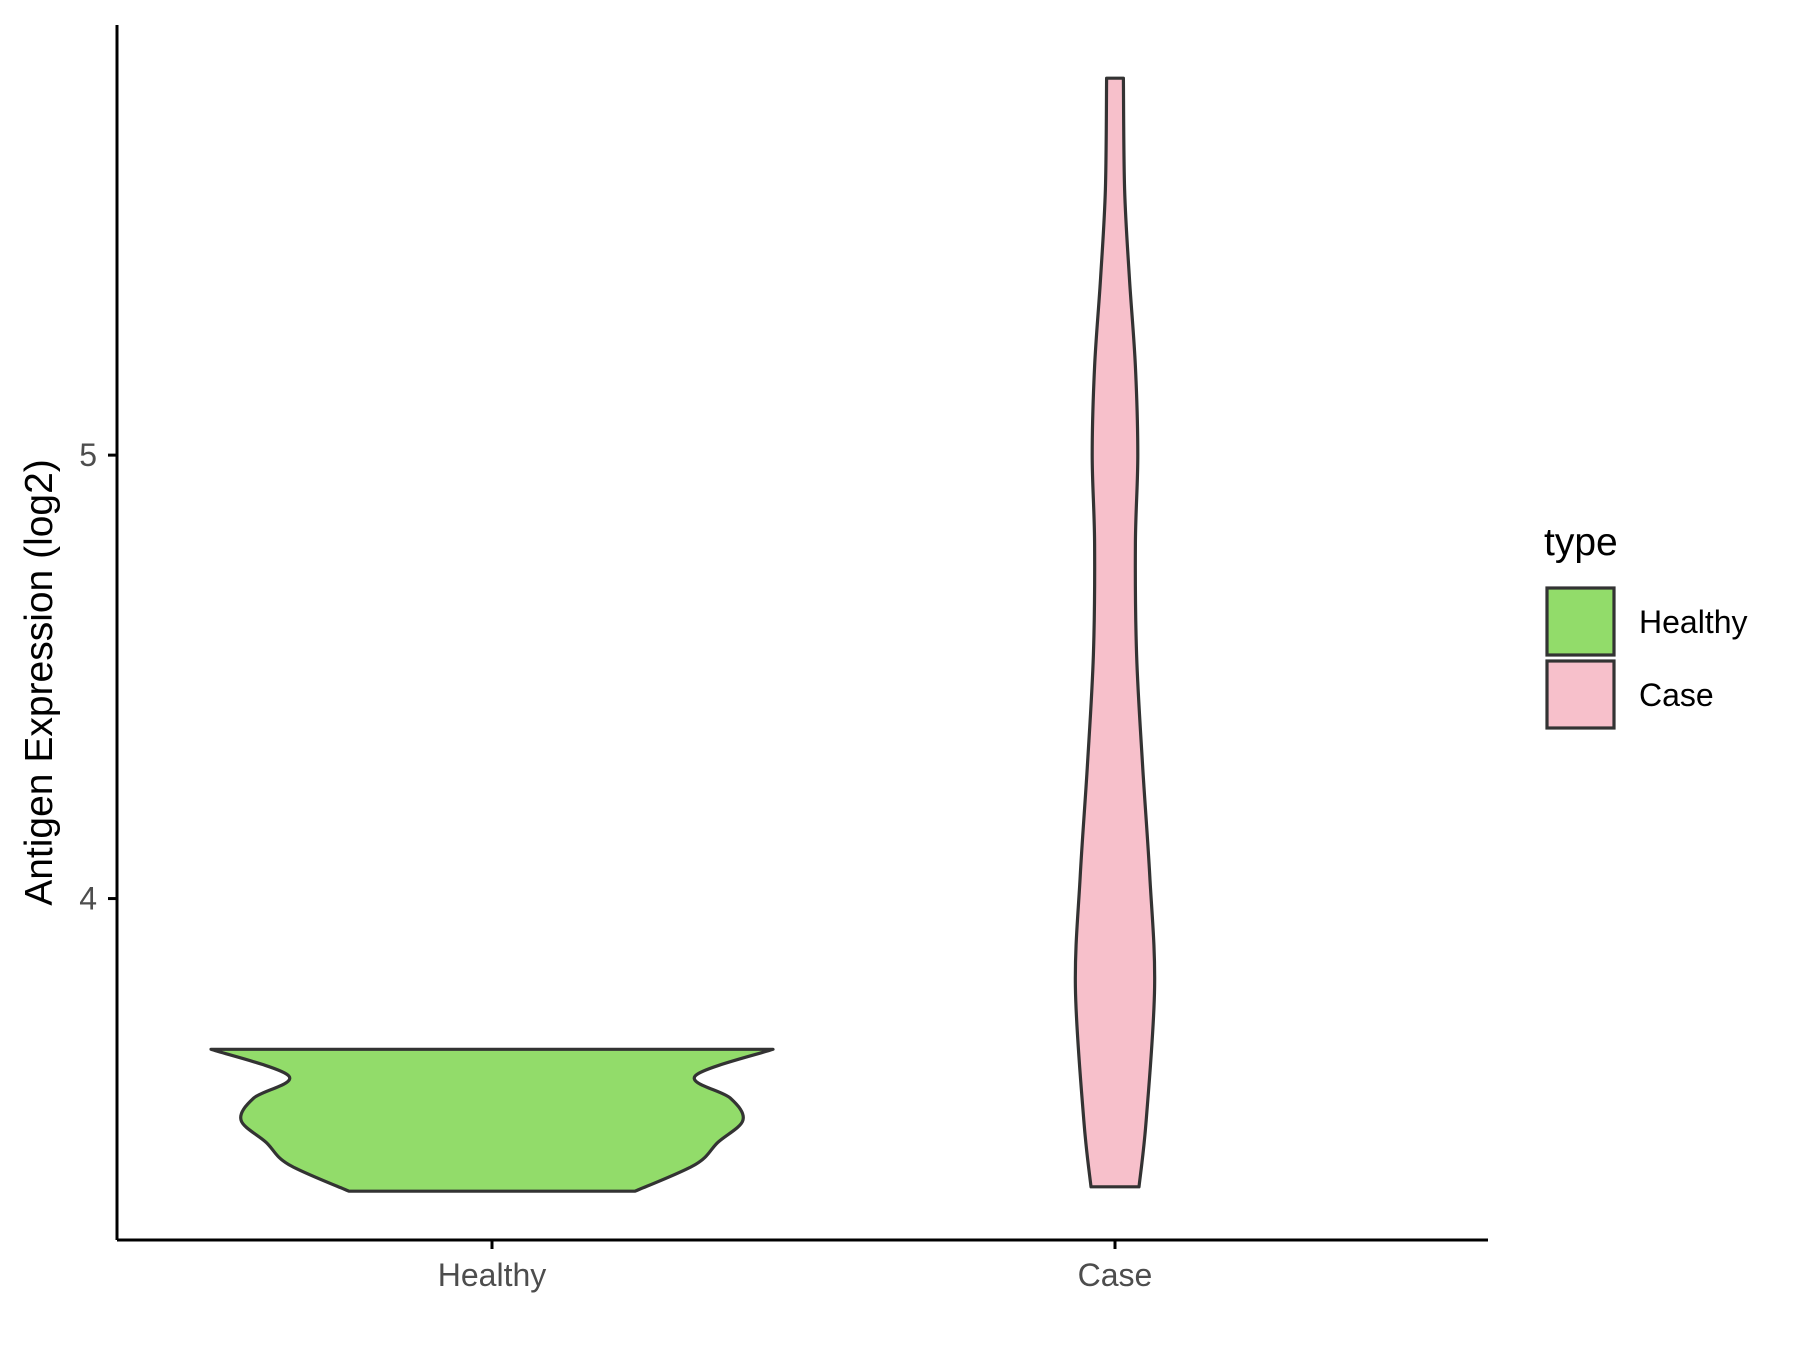  I want to click on y-ticks-group: 45, so click(98, 677).